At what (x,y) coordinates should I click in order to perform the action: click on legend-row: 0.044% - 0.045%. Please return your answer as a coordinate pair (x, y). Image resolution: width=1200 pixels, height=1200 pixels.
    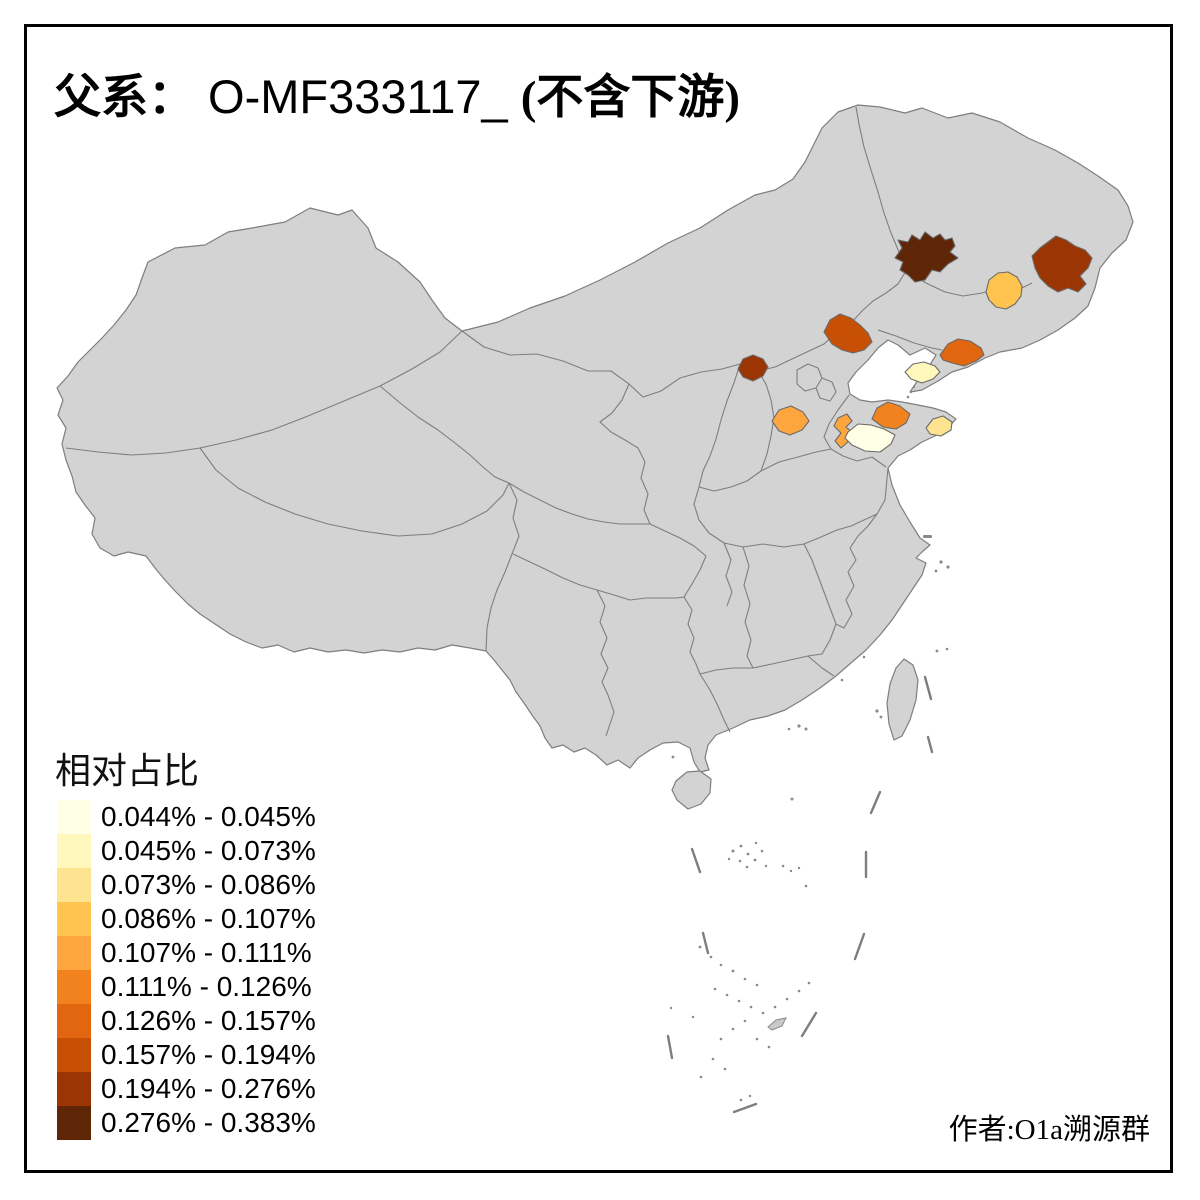
    Looking at the image, I should click on (186, 817).